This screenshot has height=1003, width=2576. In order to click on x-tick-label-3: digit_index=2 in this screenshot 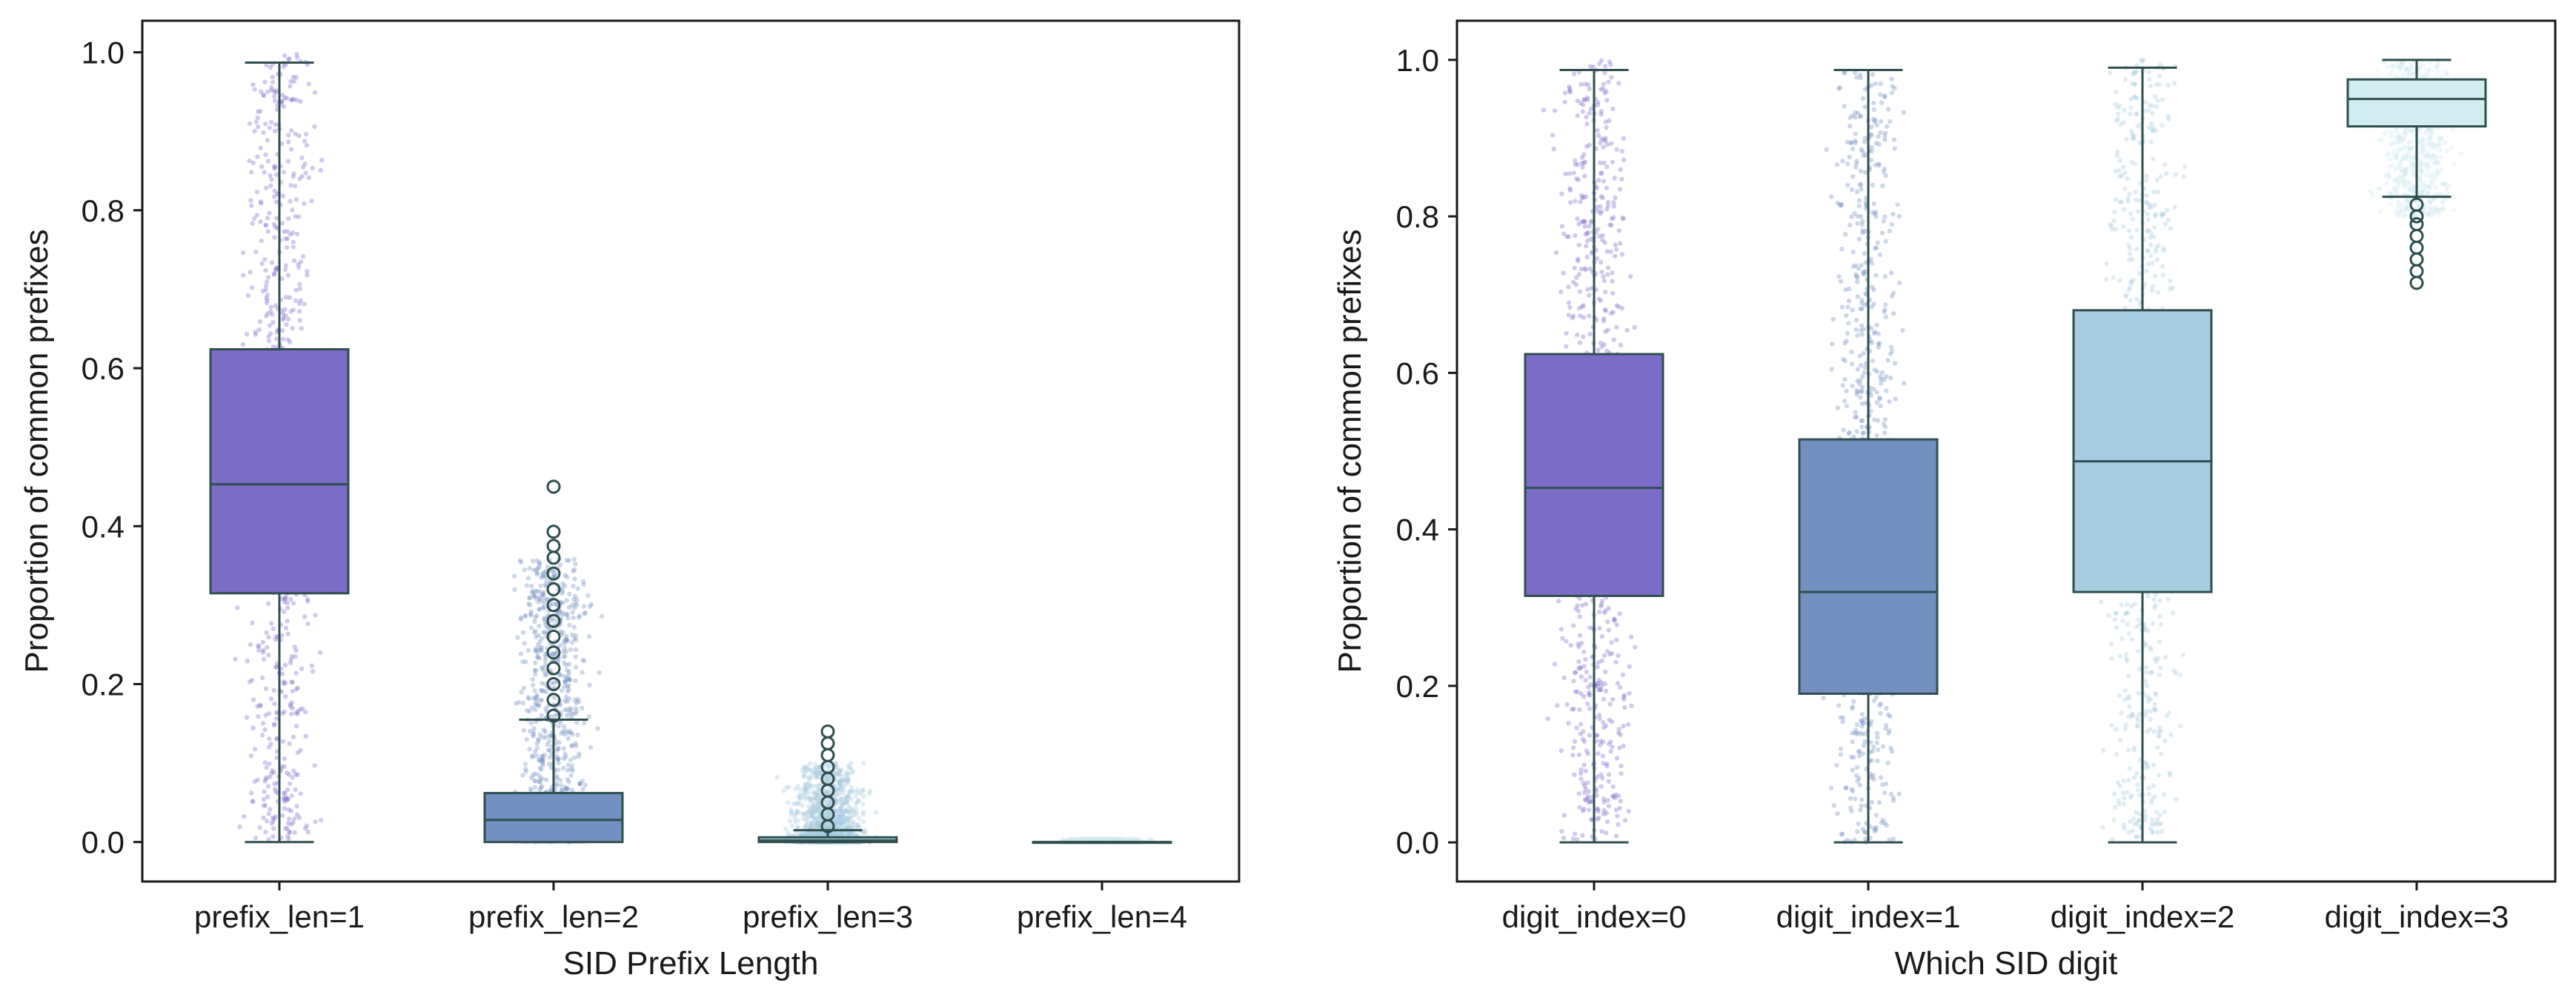, I will do `click(2143, 916)`.